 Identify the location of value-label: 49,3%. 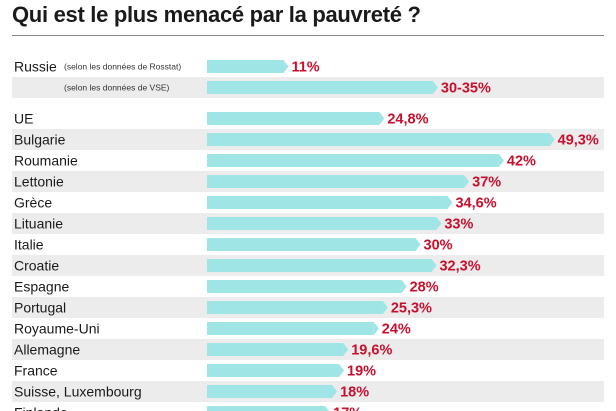
(578, 141).